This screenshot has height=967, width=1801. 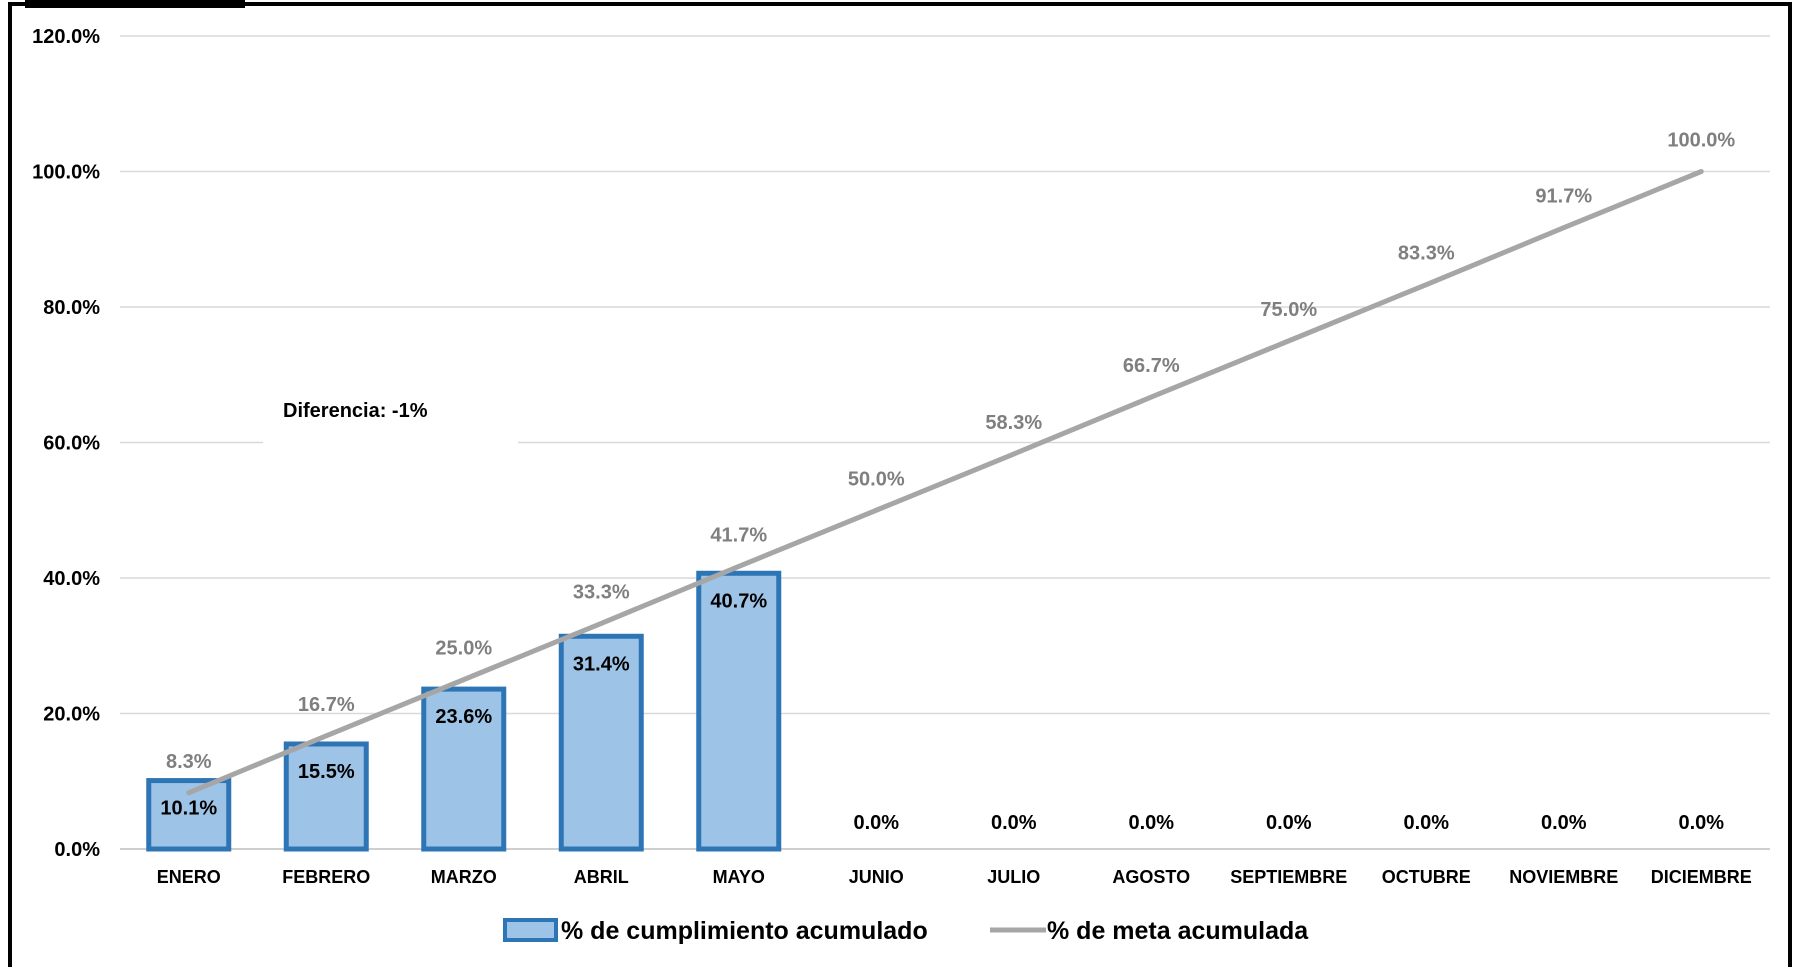 I want to click on annotation-group: Diferencia: -1%, so click(x=355, y=411).